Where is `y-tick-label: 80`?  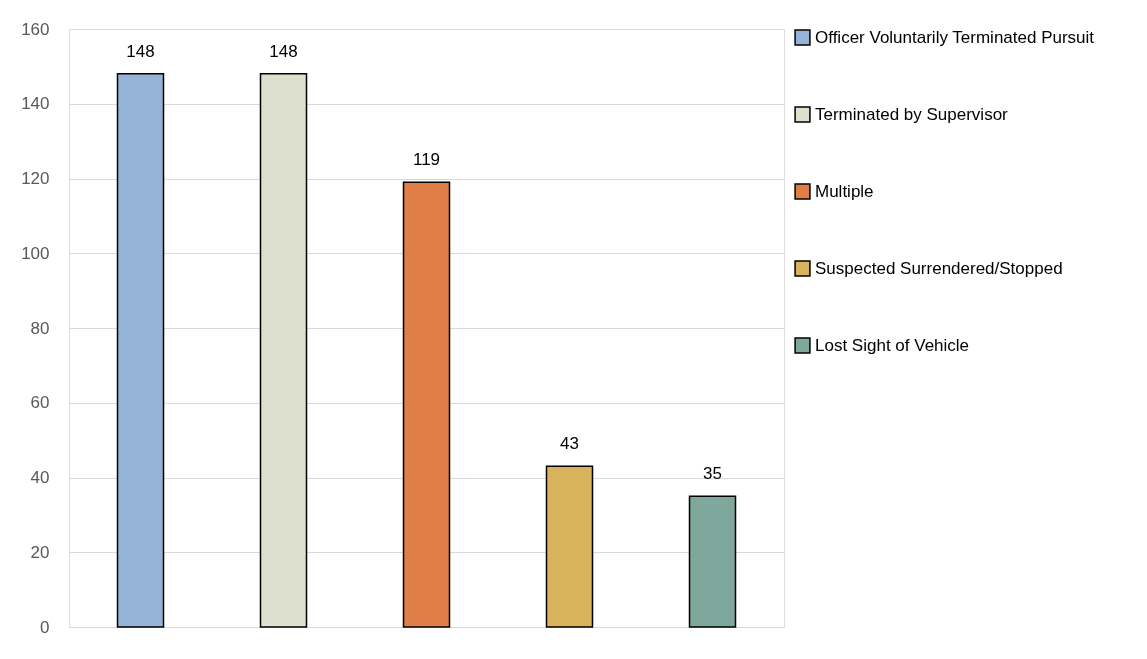 y-tick-label: 80 is located at coordinates (40, 328).